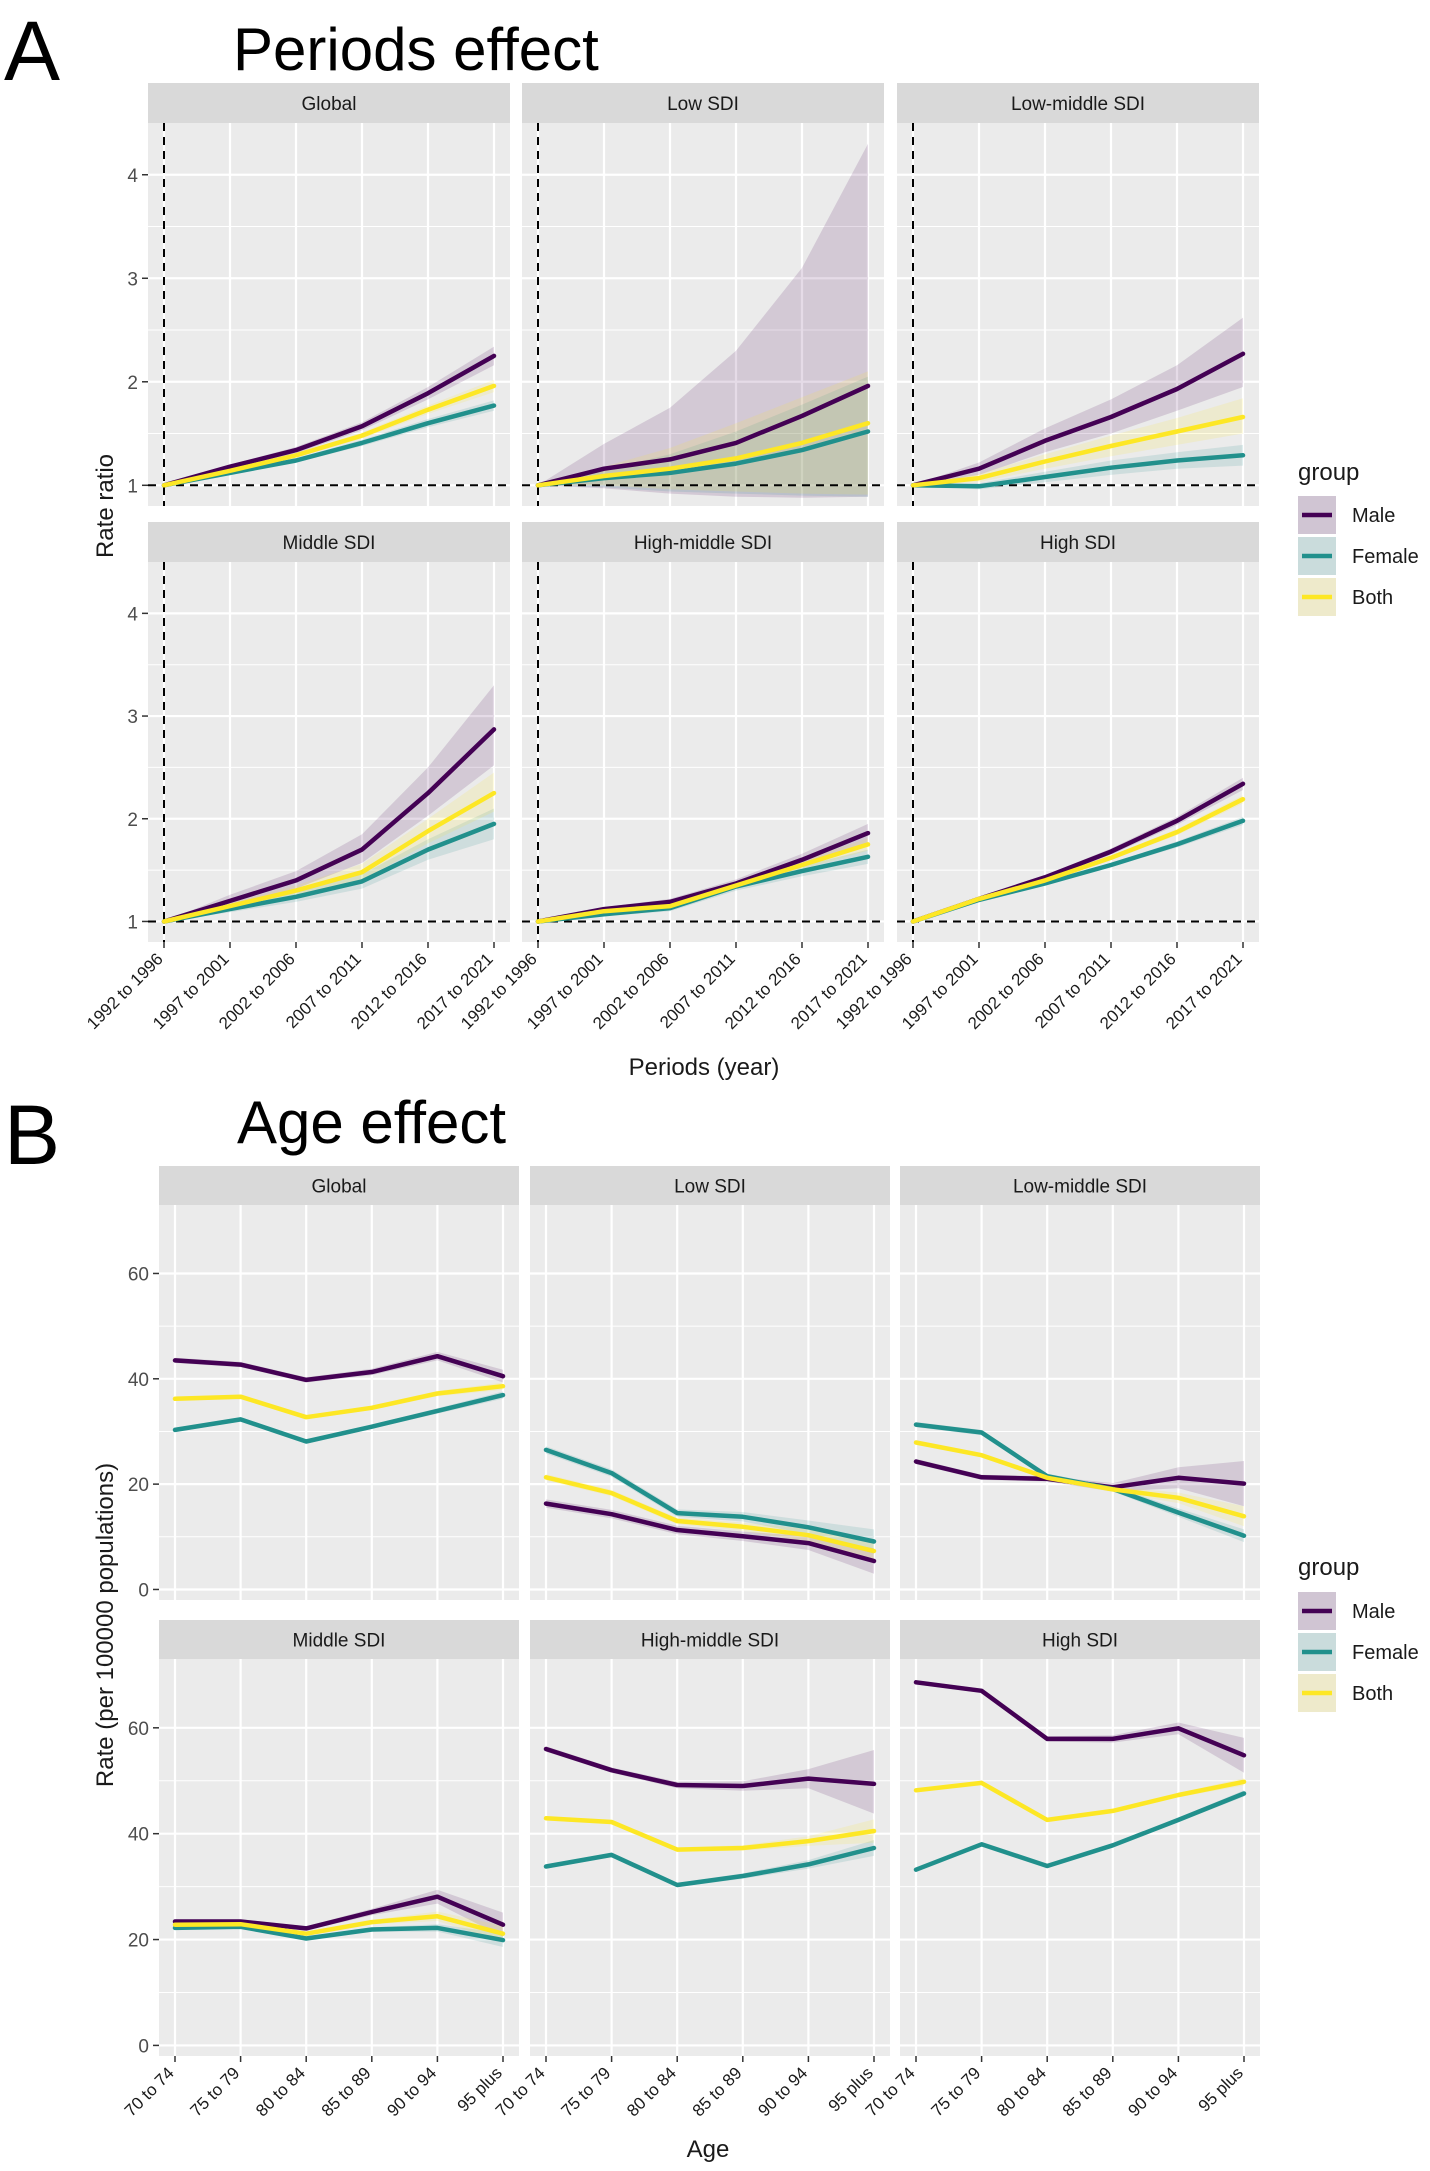  Describe the element at coordinates (651, 2091) in the screenshot. I see `x-tick-label: 80 to 84` at that location.